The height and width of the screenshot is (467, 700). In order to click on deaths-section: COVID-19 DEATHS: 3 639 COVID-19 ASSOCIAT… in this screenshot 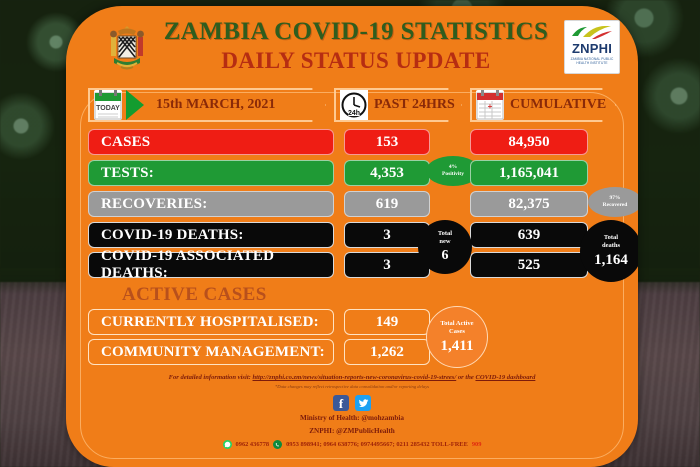, I will do `click(363, 251)`.